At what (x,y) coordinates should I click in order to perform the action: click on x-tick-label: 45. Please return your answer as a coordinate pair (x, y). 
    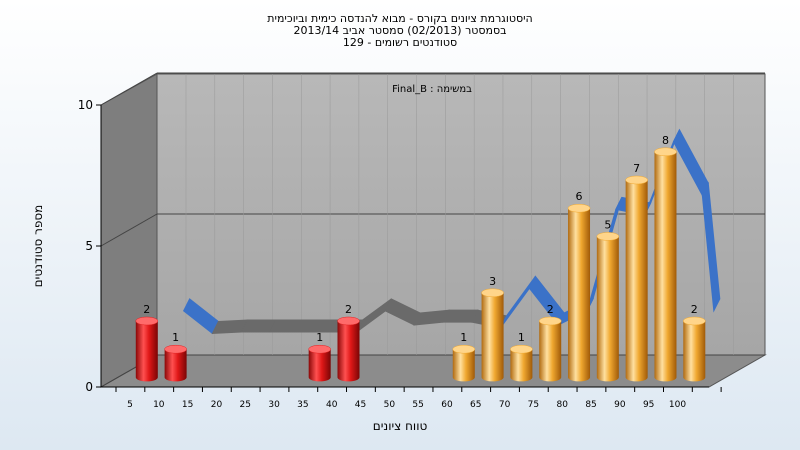
    Looking at the image, I should click on (360, 405).